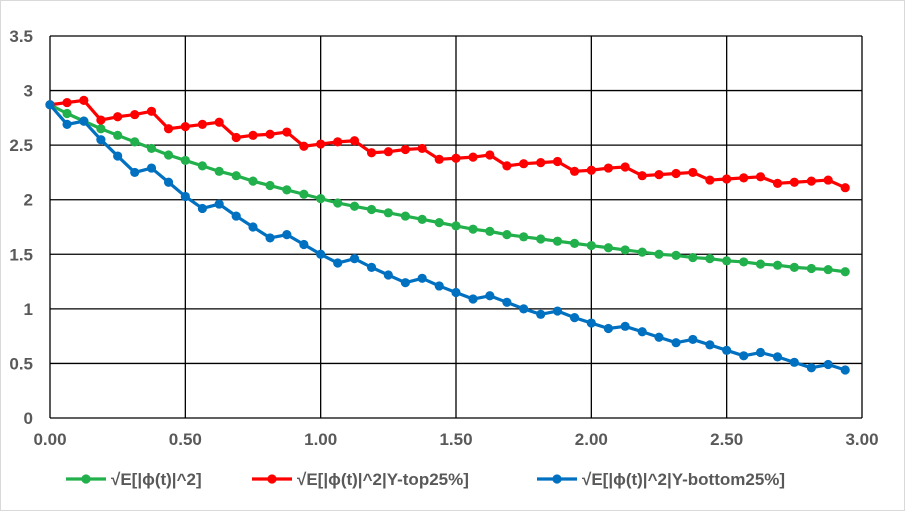  What do you see at coordinates (557, 479) in the screenshot?
I see `legend-marker` at bounding box center [557, 479].